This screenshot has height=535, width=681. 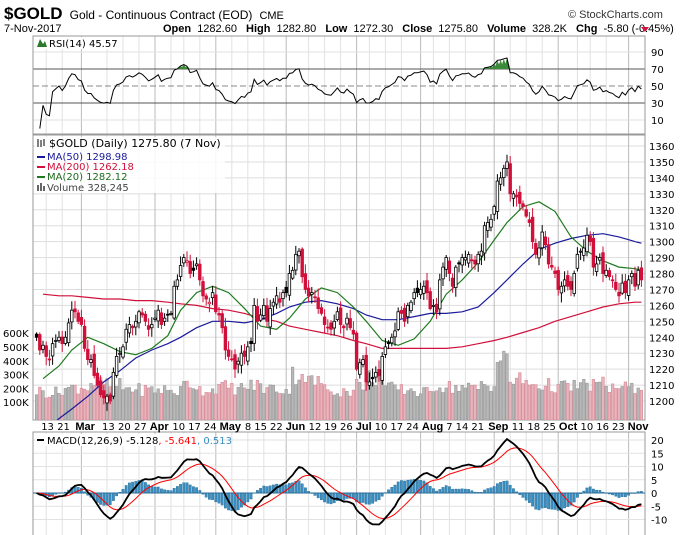 I want to click on x-tick-label: Jun, so click(x=296, y=427).